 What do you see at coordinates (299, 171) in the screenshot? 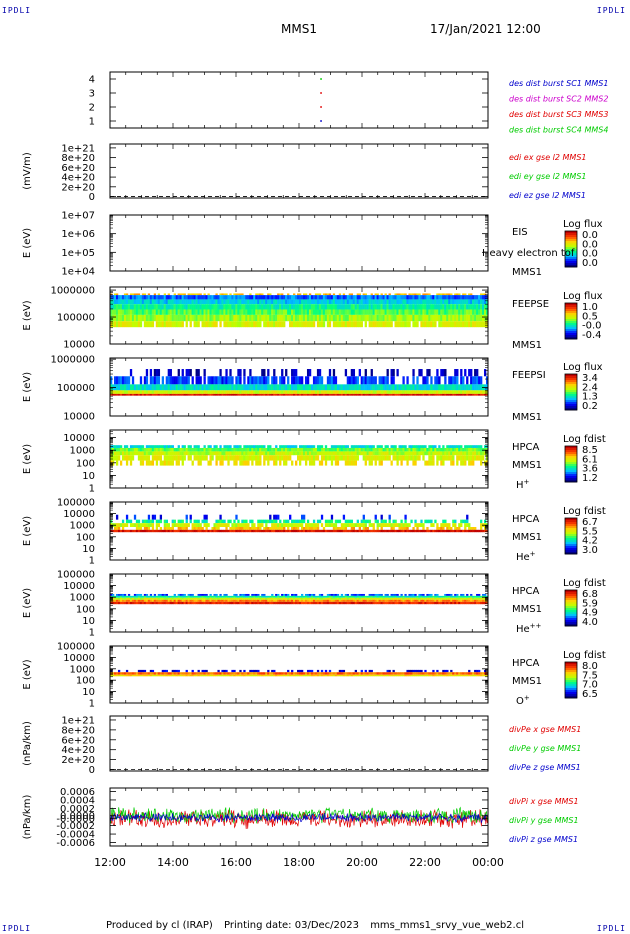
I see `panel-frame` at bounding box center [299, 171].